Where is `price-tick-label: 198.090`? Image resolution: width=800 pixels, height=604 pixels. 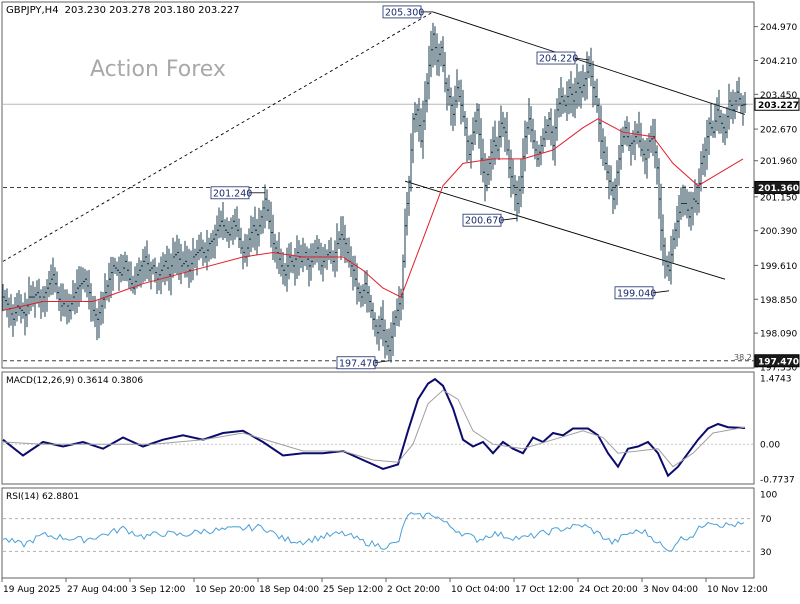
price-tick-label: 198.090 is located at coordinates (778, 335).